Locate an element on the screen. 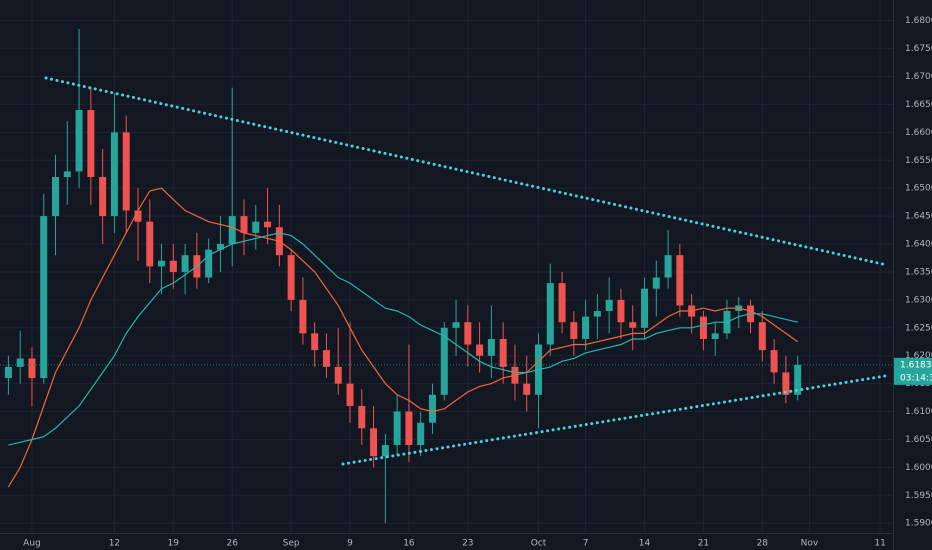  y-tick-label: 1.67000 is located at coordinates (918, 77).